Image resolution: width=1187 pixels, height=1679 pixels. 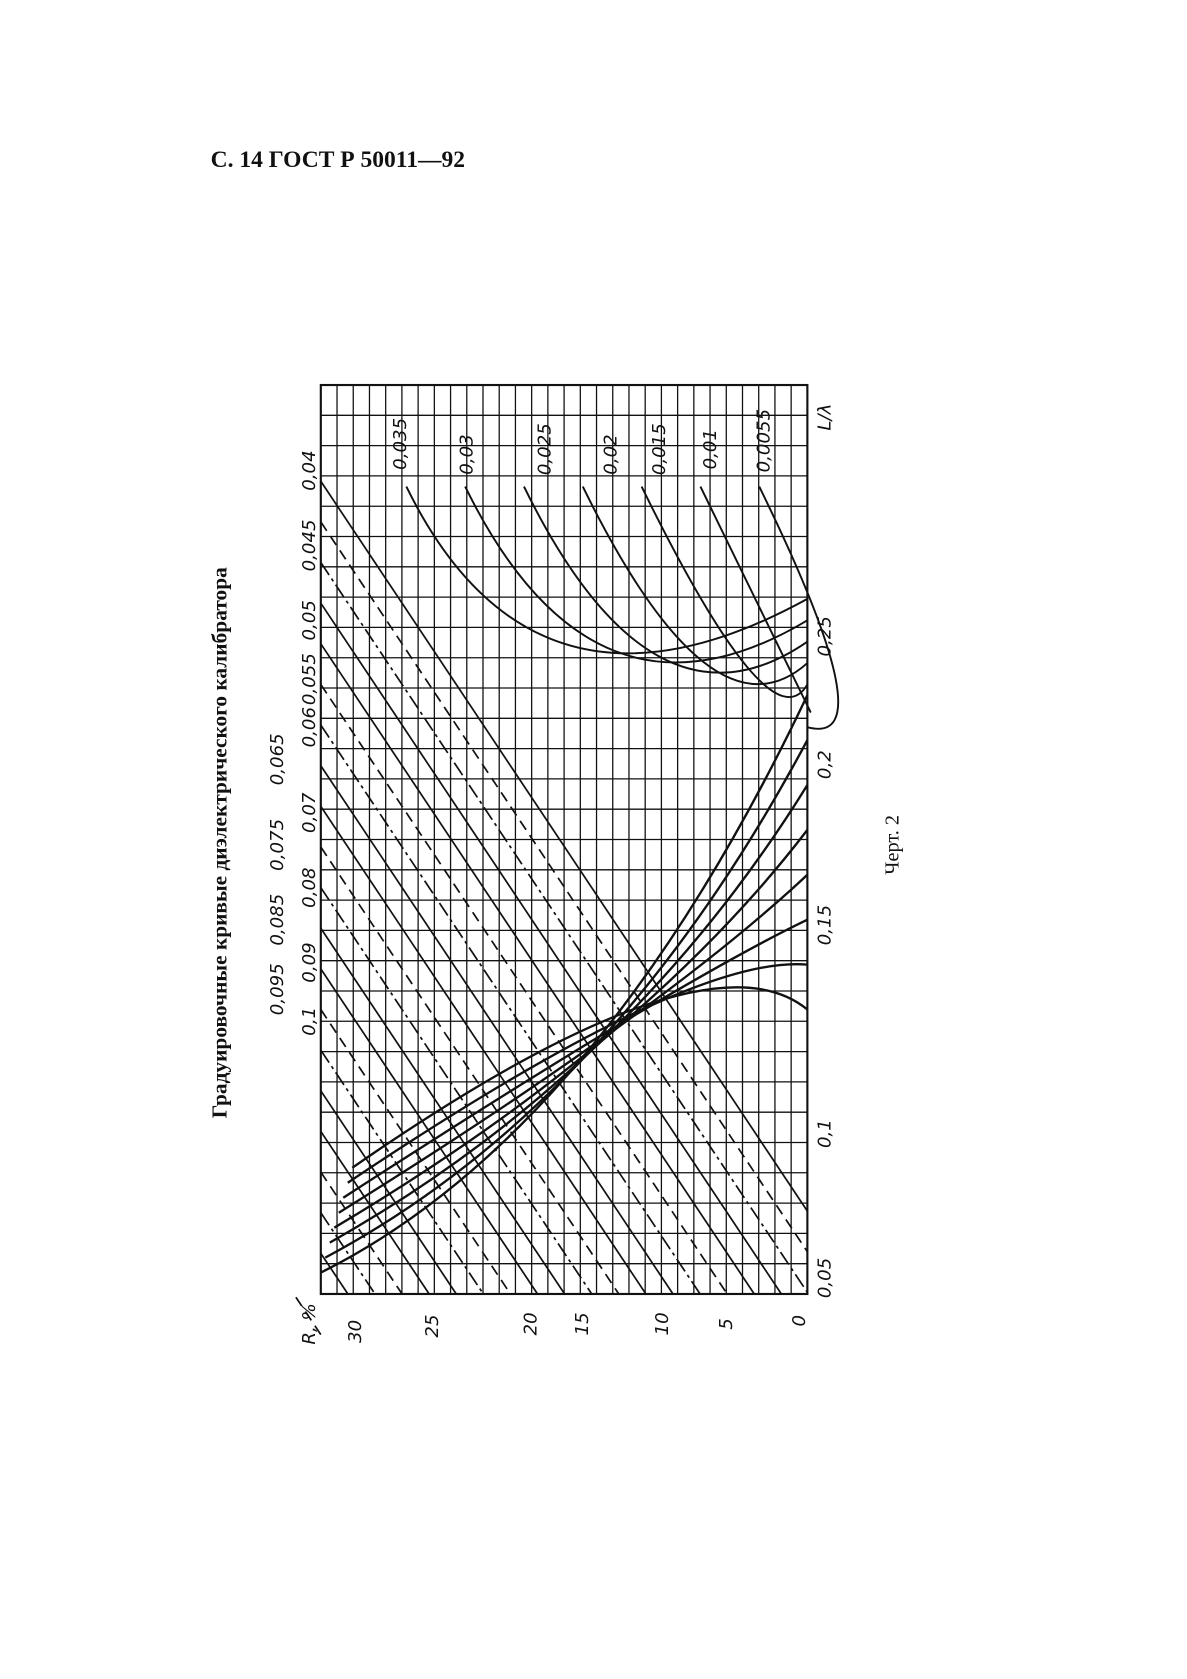 What do you see at coordinates (277, 845) in the screenshot?
I see `axis-label: 0,075` at bounding box center [277, 845].